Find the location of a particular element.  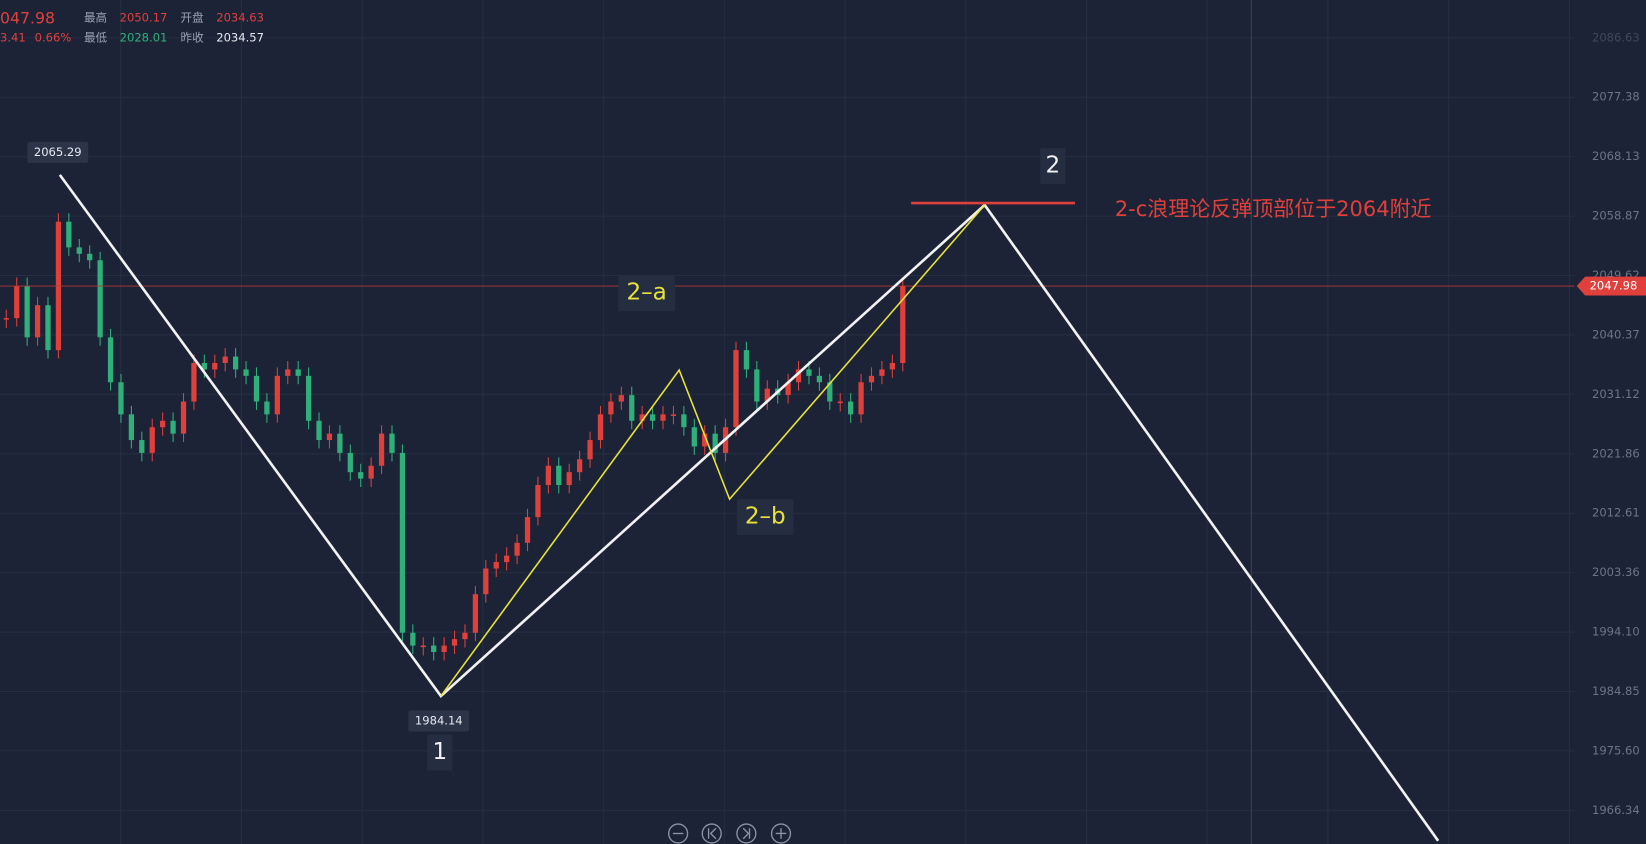

price-marker-label: 2065.29 is located at coordinates (58, 152).